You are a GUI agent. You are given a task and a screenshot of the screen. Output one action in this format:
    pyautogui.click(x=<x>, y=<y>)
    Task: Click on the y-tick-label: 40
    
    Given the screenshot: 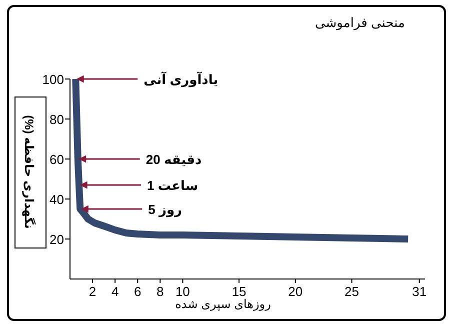 What is the action you would take?
    pyautogui.click(x=57, y=199)
    